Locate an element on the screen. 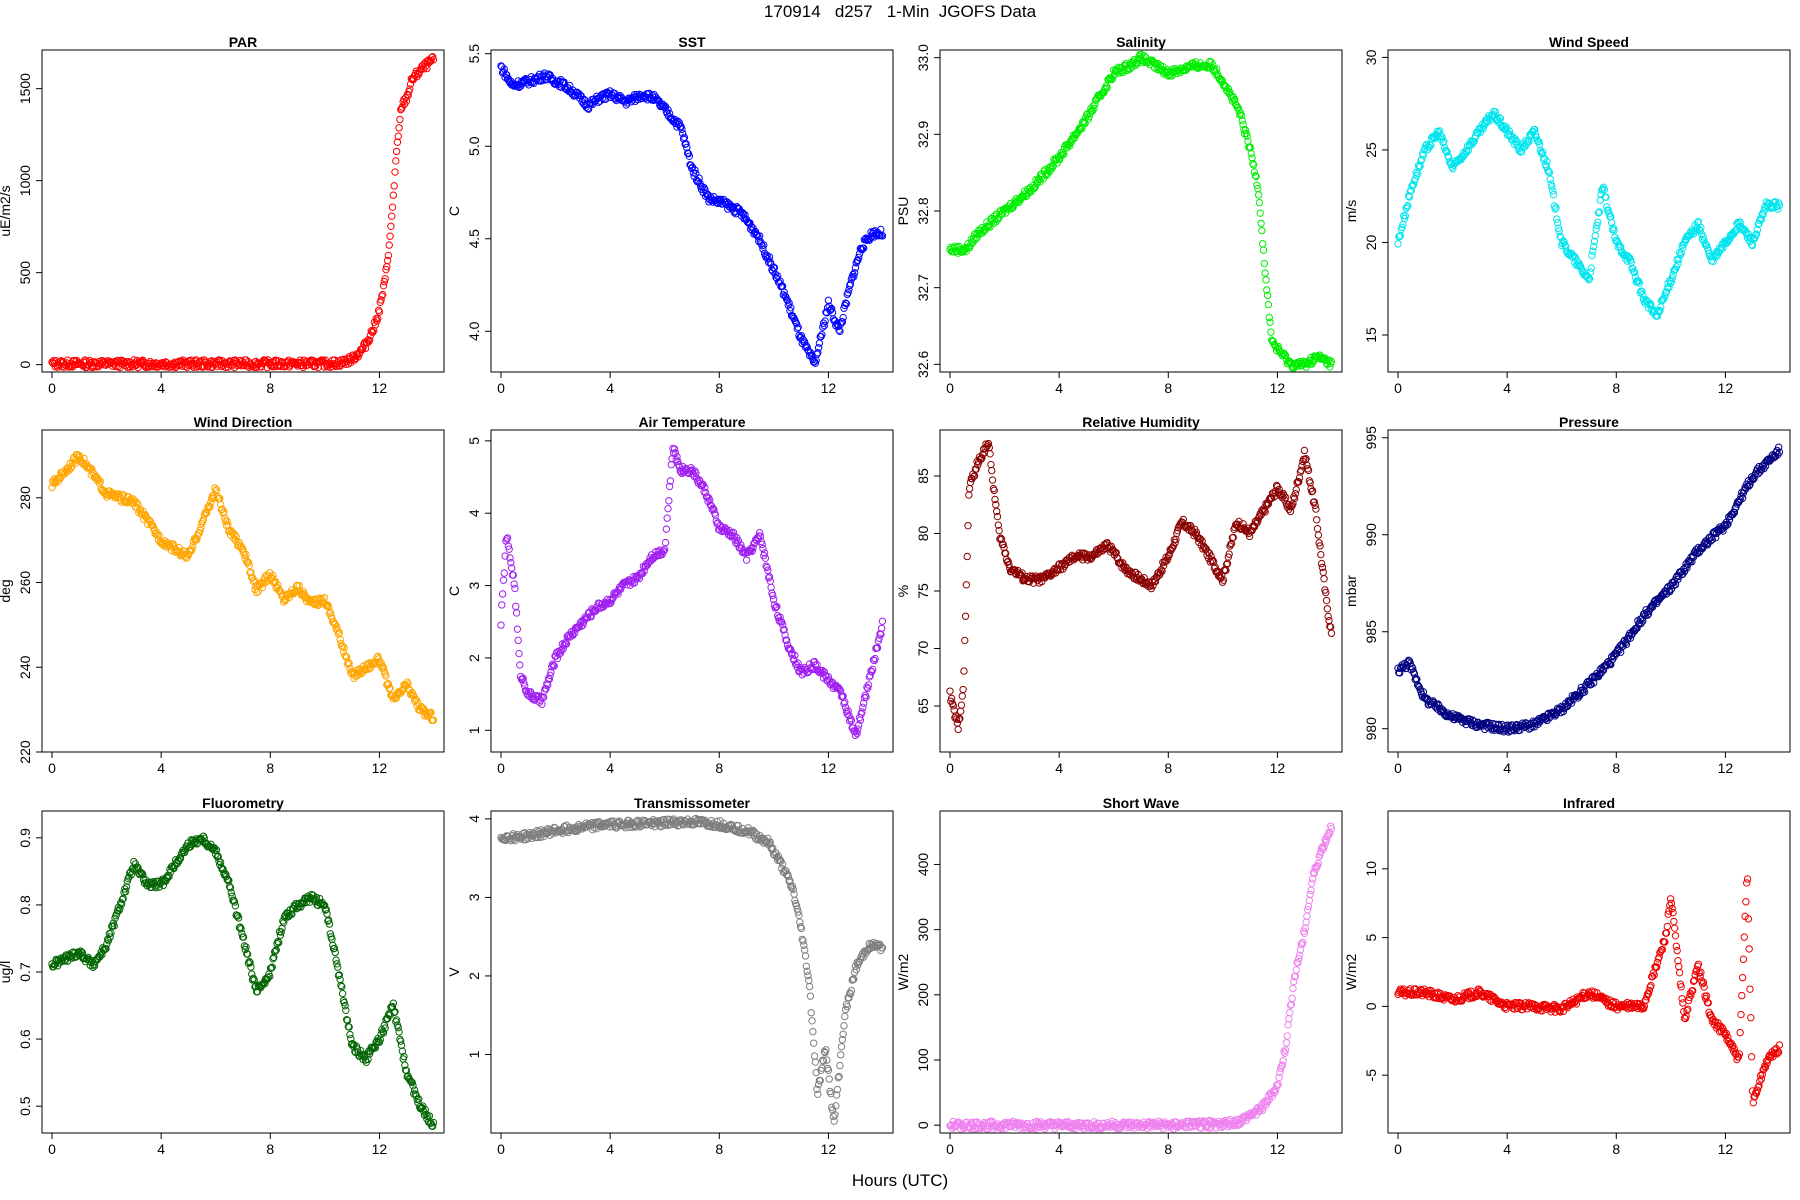  x-tick-label: 8 is located at coordinates (1168, 768).